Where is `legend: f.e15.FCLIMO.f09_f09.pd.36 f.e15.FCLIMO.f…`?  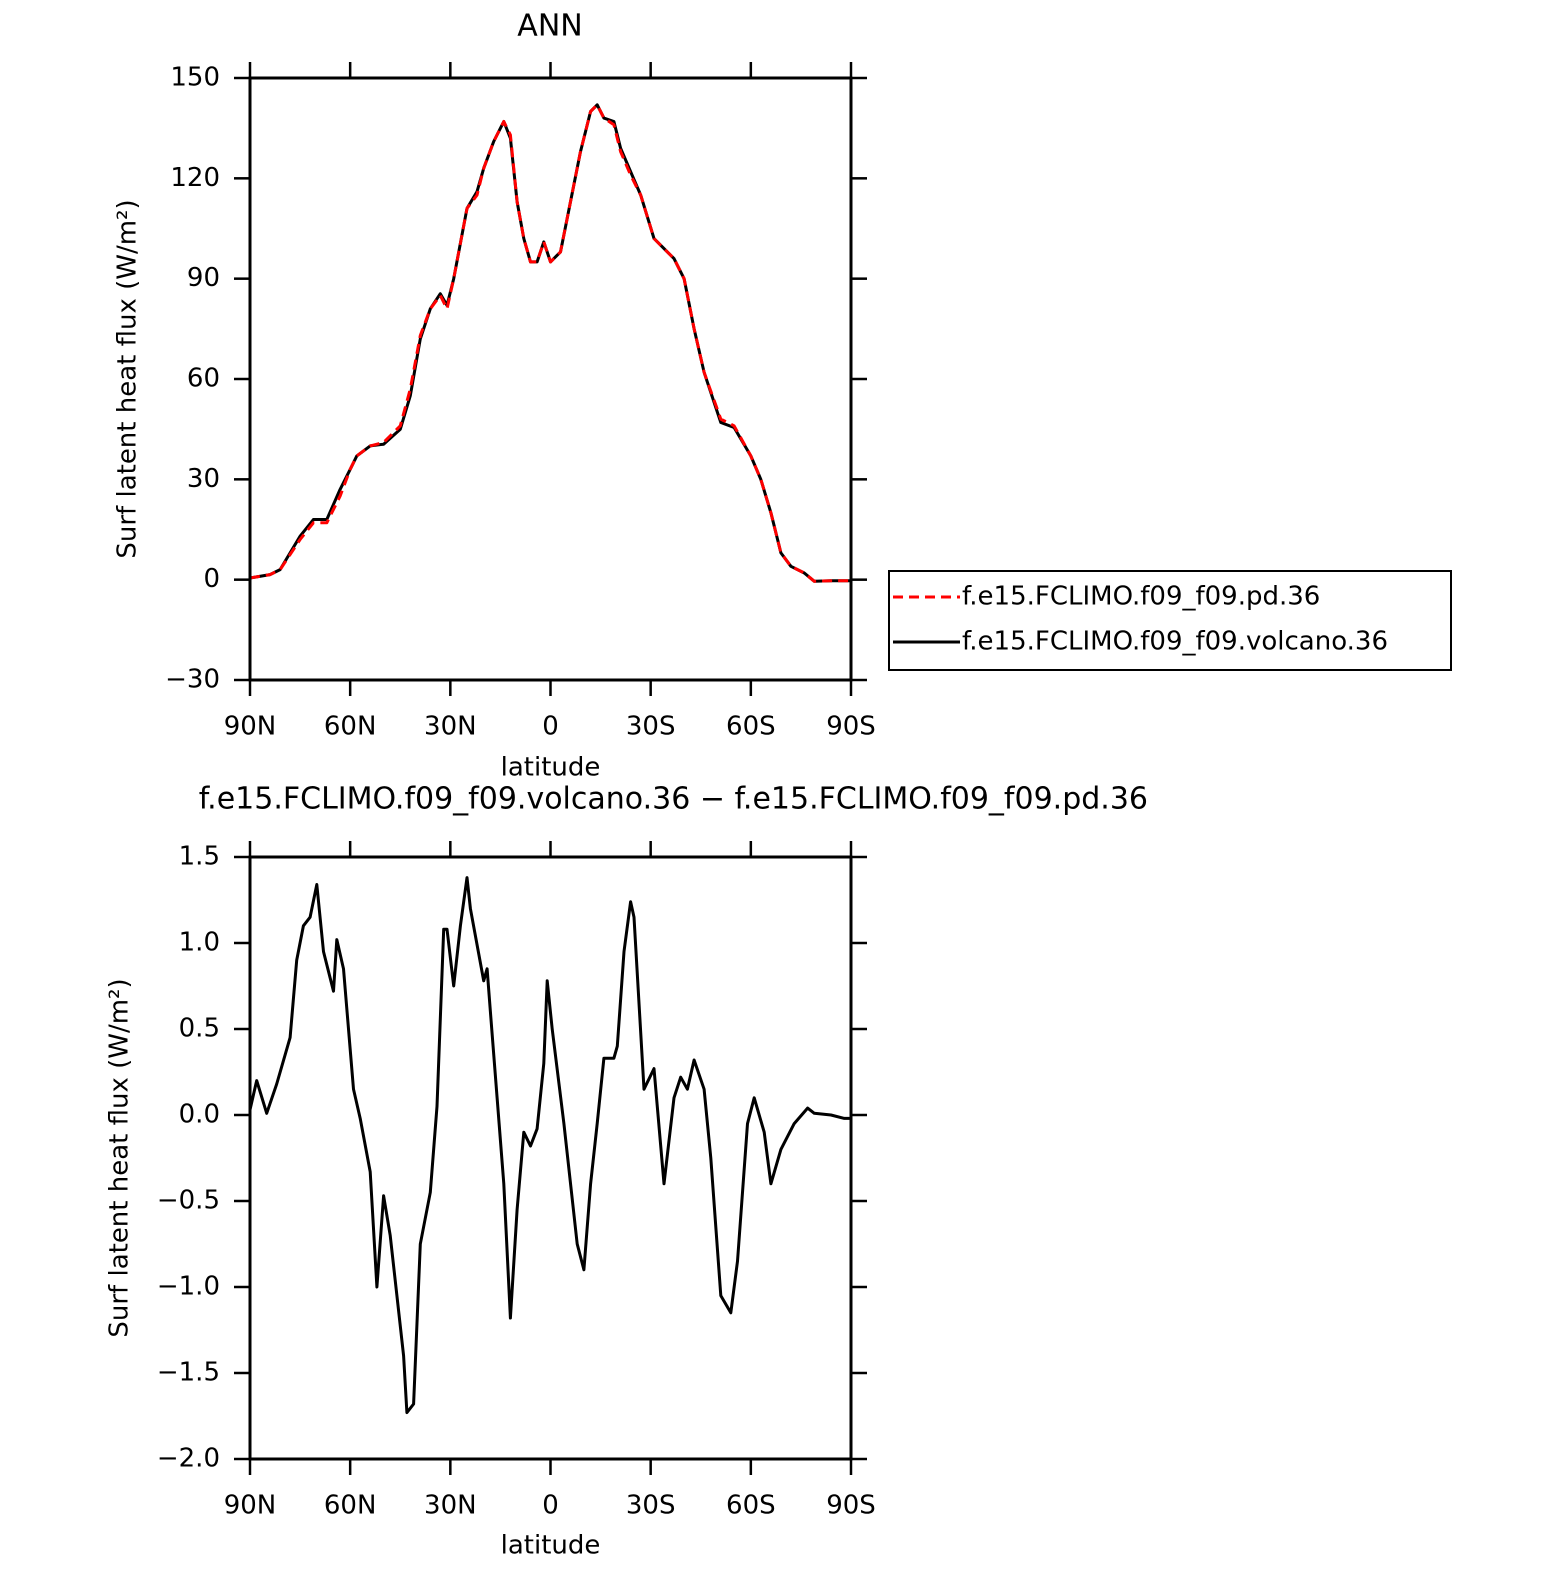
legend: f.e15.FCLIMO.f09_f09.pd.36 f.e15.FCLIMO.f… is located at coordinates (1170, 620).